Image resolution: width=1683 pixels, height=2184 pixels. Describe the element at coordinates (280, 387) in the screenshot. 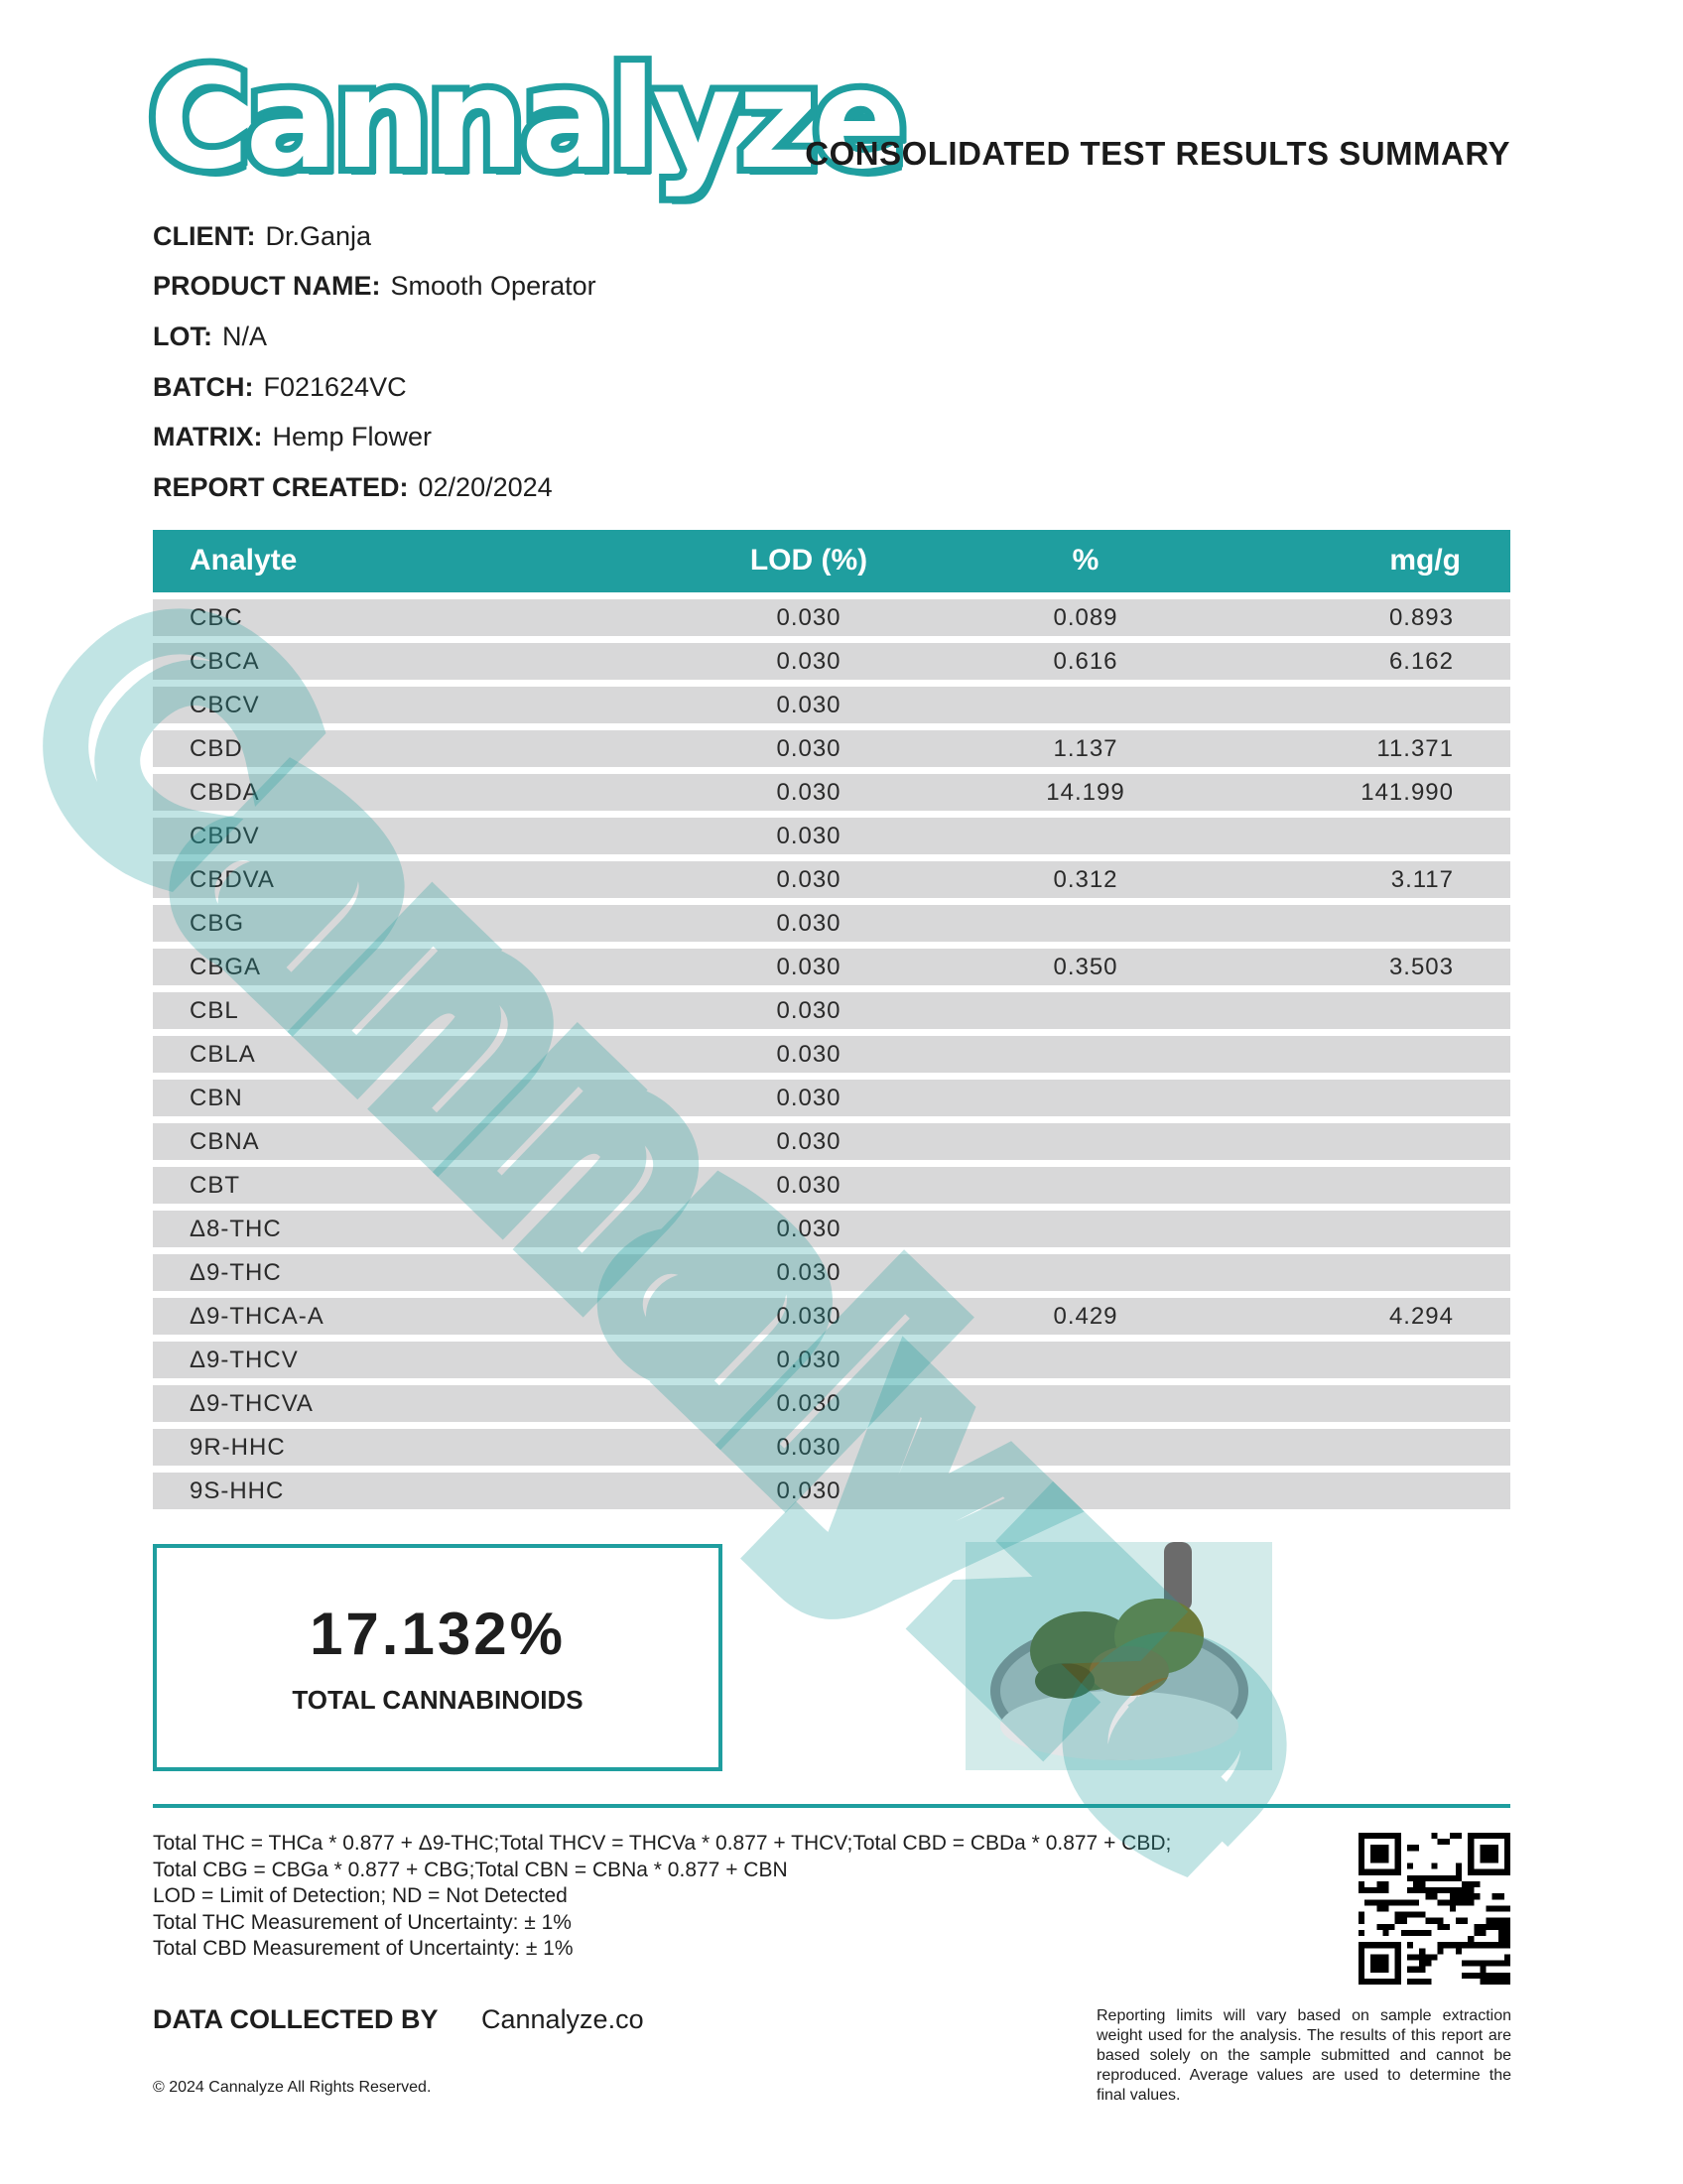

I see `info-batch: BATCH: F021624VC` at that location.